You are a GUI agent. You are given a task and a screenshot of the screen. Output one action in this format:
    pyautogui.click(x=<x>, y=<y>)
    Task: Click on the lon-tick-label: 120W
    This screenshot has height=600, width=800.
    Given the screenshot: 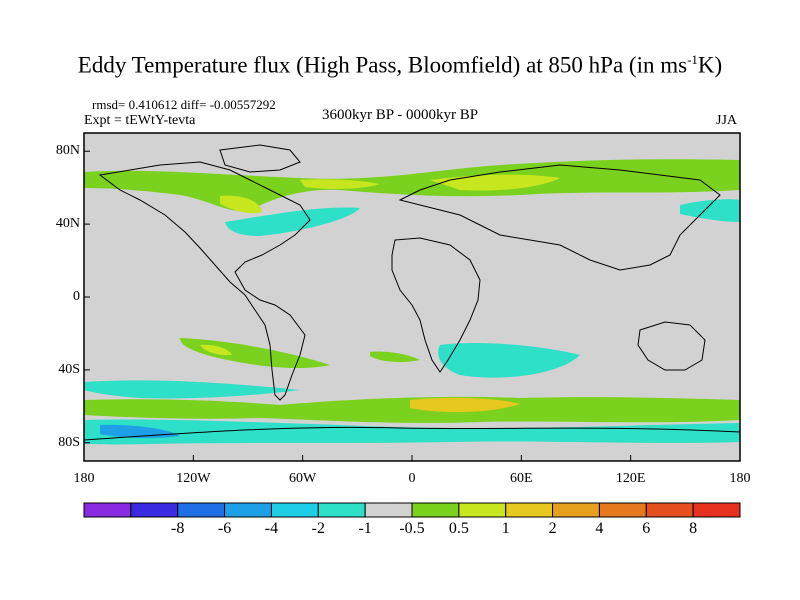 What is the action you would take?
    pyautogui.click(x=193, y=478)
    